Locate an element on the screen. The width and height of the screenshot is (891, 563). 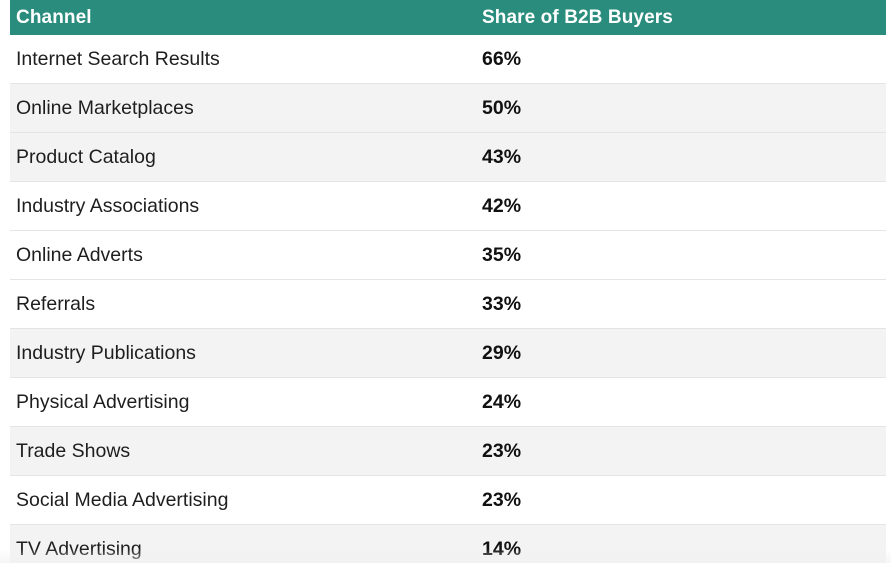
channel-cell: Online Marketplaces is located at coordinates (105, 107).